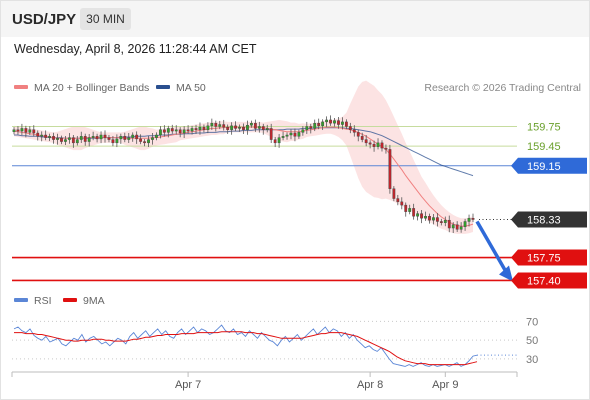 This screenshot has height=400, width=590. What do you see at coordinates (544, 221) in the screenshot?
I see `level-tag-label-3: 158.33` at bounding box center [544, 221].